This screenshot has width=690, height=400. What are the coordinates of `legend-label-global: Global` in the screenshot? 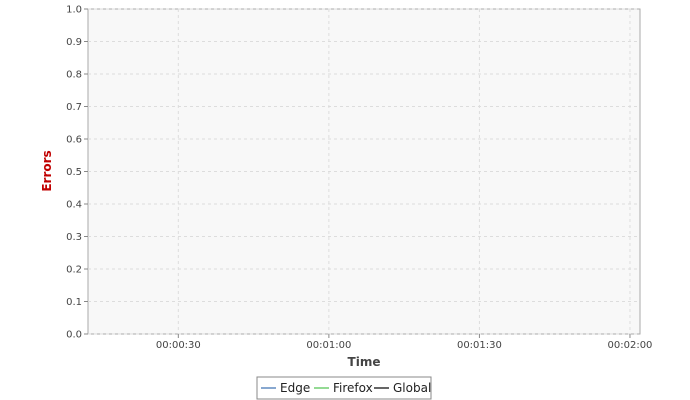 It's located at (412, 388).